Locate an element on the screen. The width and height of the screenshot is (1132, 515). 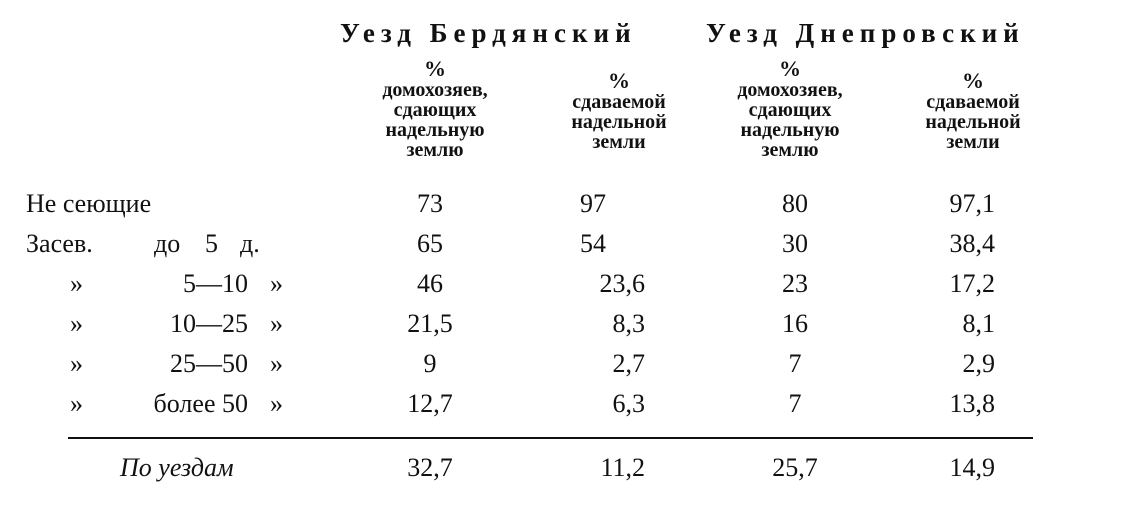
column-header-land-berdyansk: % сдаваемой надельной земли is located at coordinates (619, 110).